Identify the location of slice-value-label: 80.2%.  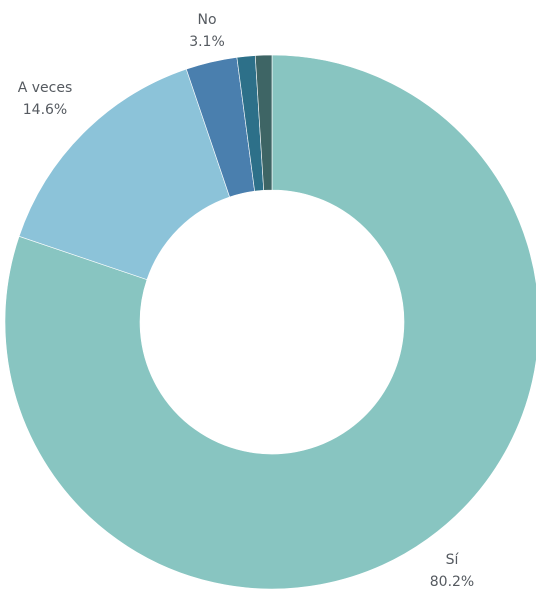
(452, 582).